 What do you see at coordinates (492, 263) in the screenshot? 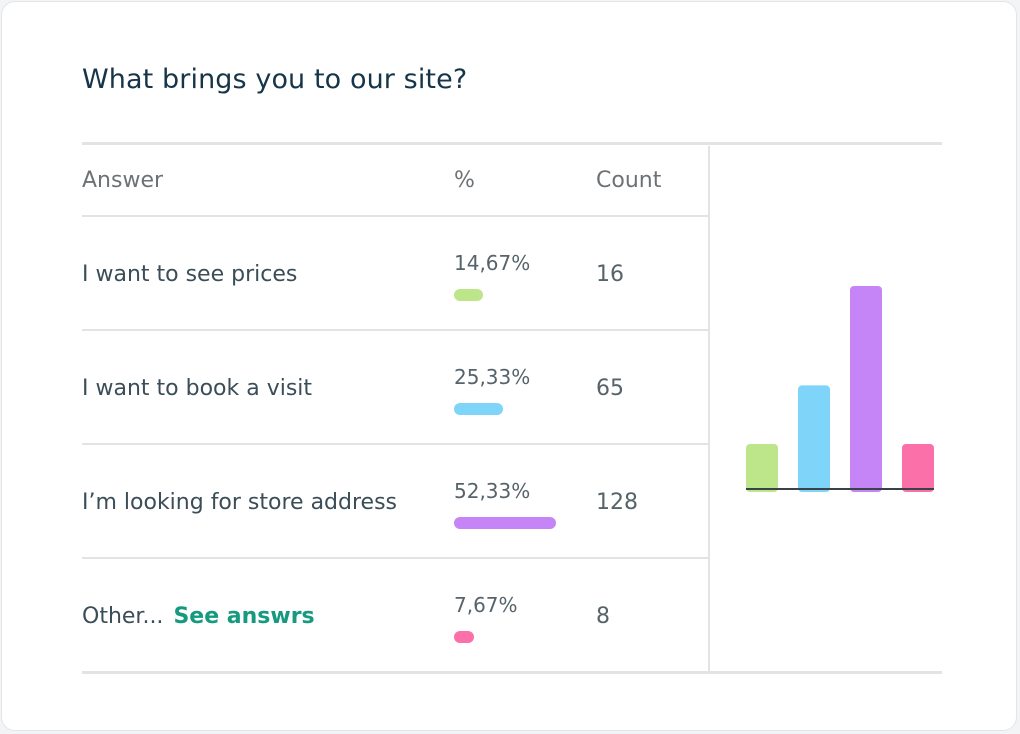
I see `percent-value: 14,67%` at bounding box center [492, 263].